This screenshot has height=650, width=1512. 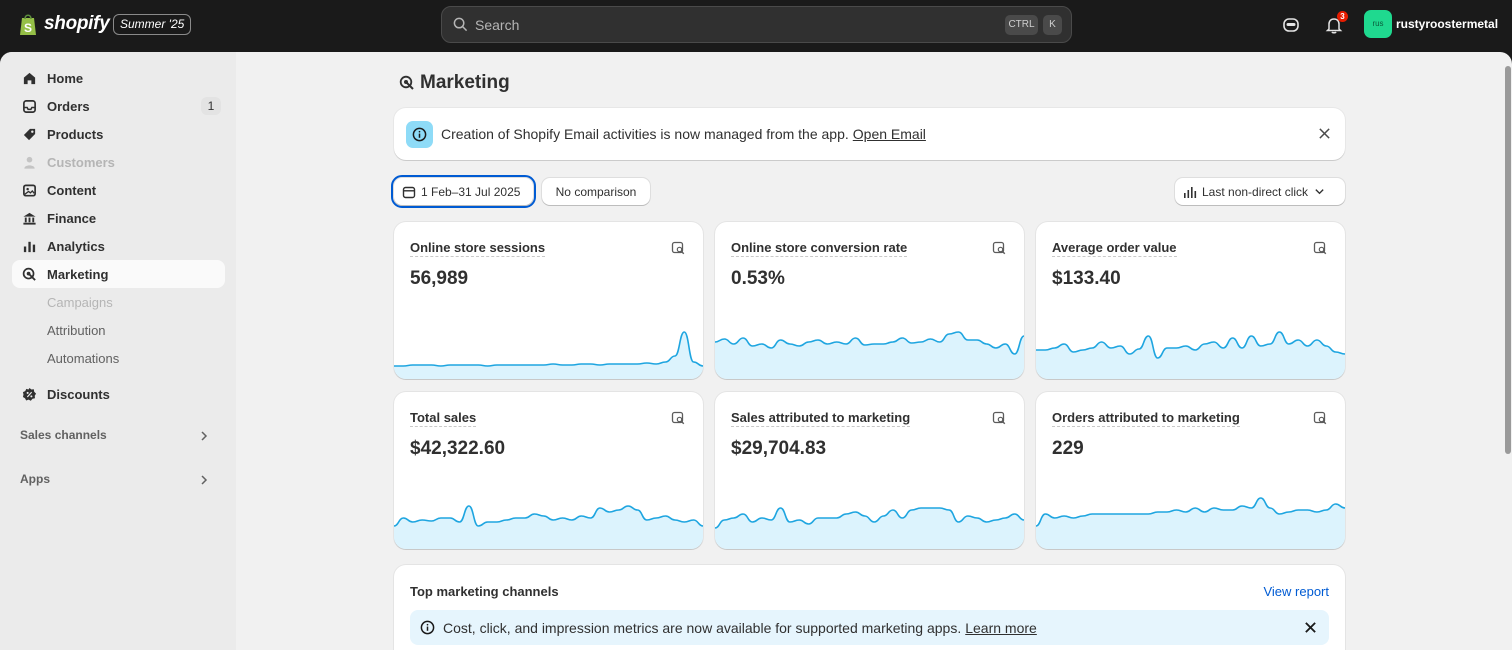 What do you see at coordinates (1296, 591) in the screenshot?
I see `view-report-link: View report` at bounding box center [1296, 591].